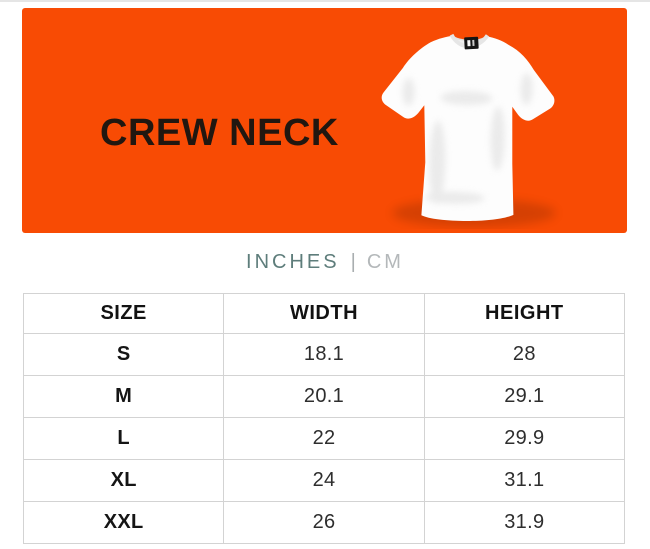 This screenshot has height=549, width=650. Describe the element at coordinates (524, 438) in the screenshot. I see `height-value: 29.9` at that location.